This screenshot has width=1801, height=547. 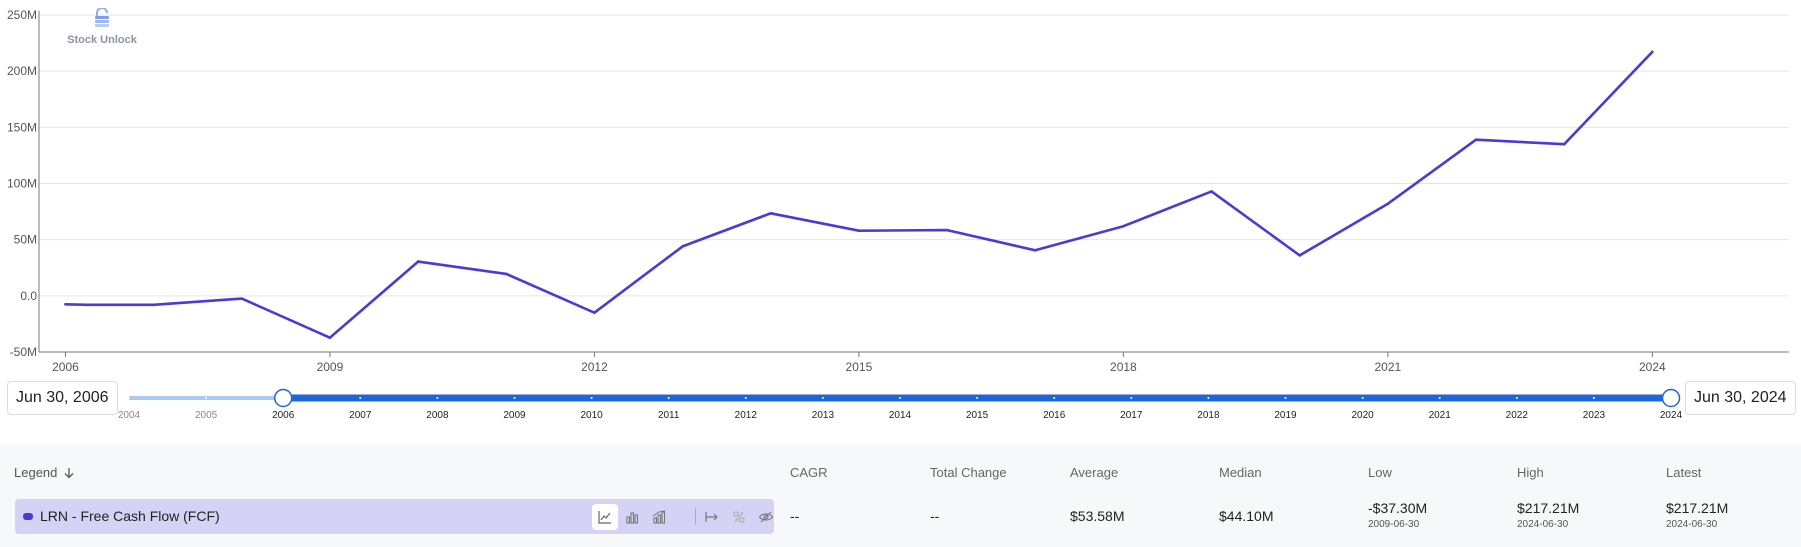 I want to click on y-tick-label-1: 200M, so click(x=22, y=71).